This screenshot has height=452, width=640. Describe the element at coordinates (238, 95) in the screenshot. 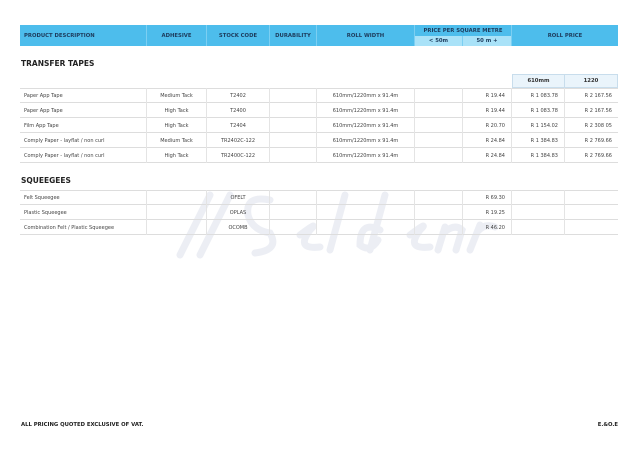

I see `cell-code: T2402` at that location.